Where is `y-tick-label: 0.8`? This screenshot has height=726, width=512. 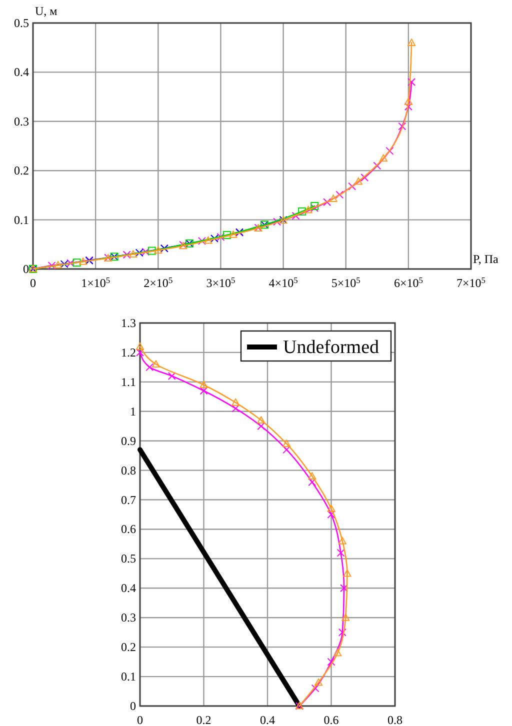 y-tick-label: 0.8 is located at coordinates (128, 470).